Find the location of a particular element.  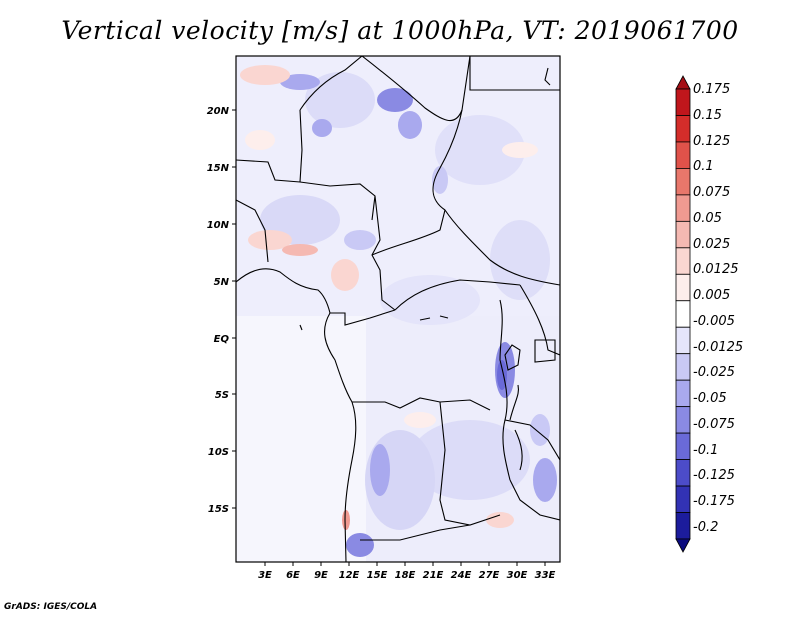

colorbar-swatches is located at coordinates (683, 314).